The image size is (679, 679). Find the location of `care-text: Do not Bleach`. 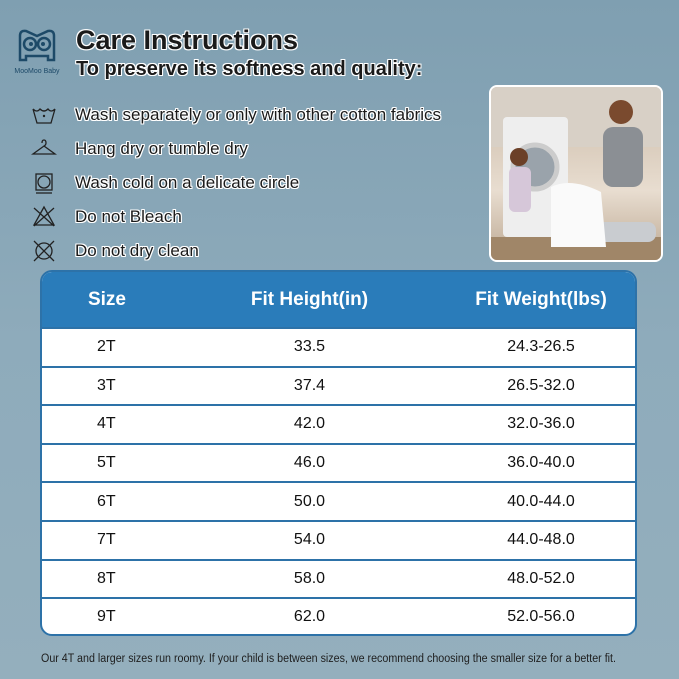

care-text: Do not Bleach is located at coordinates (128, 216).